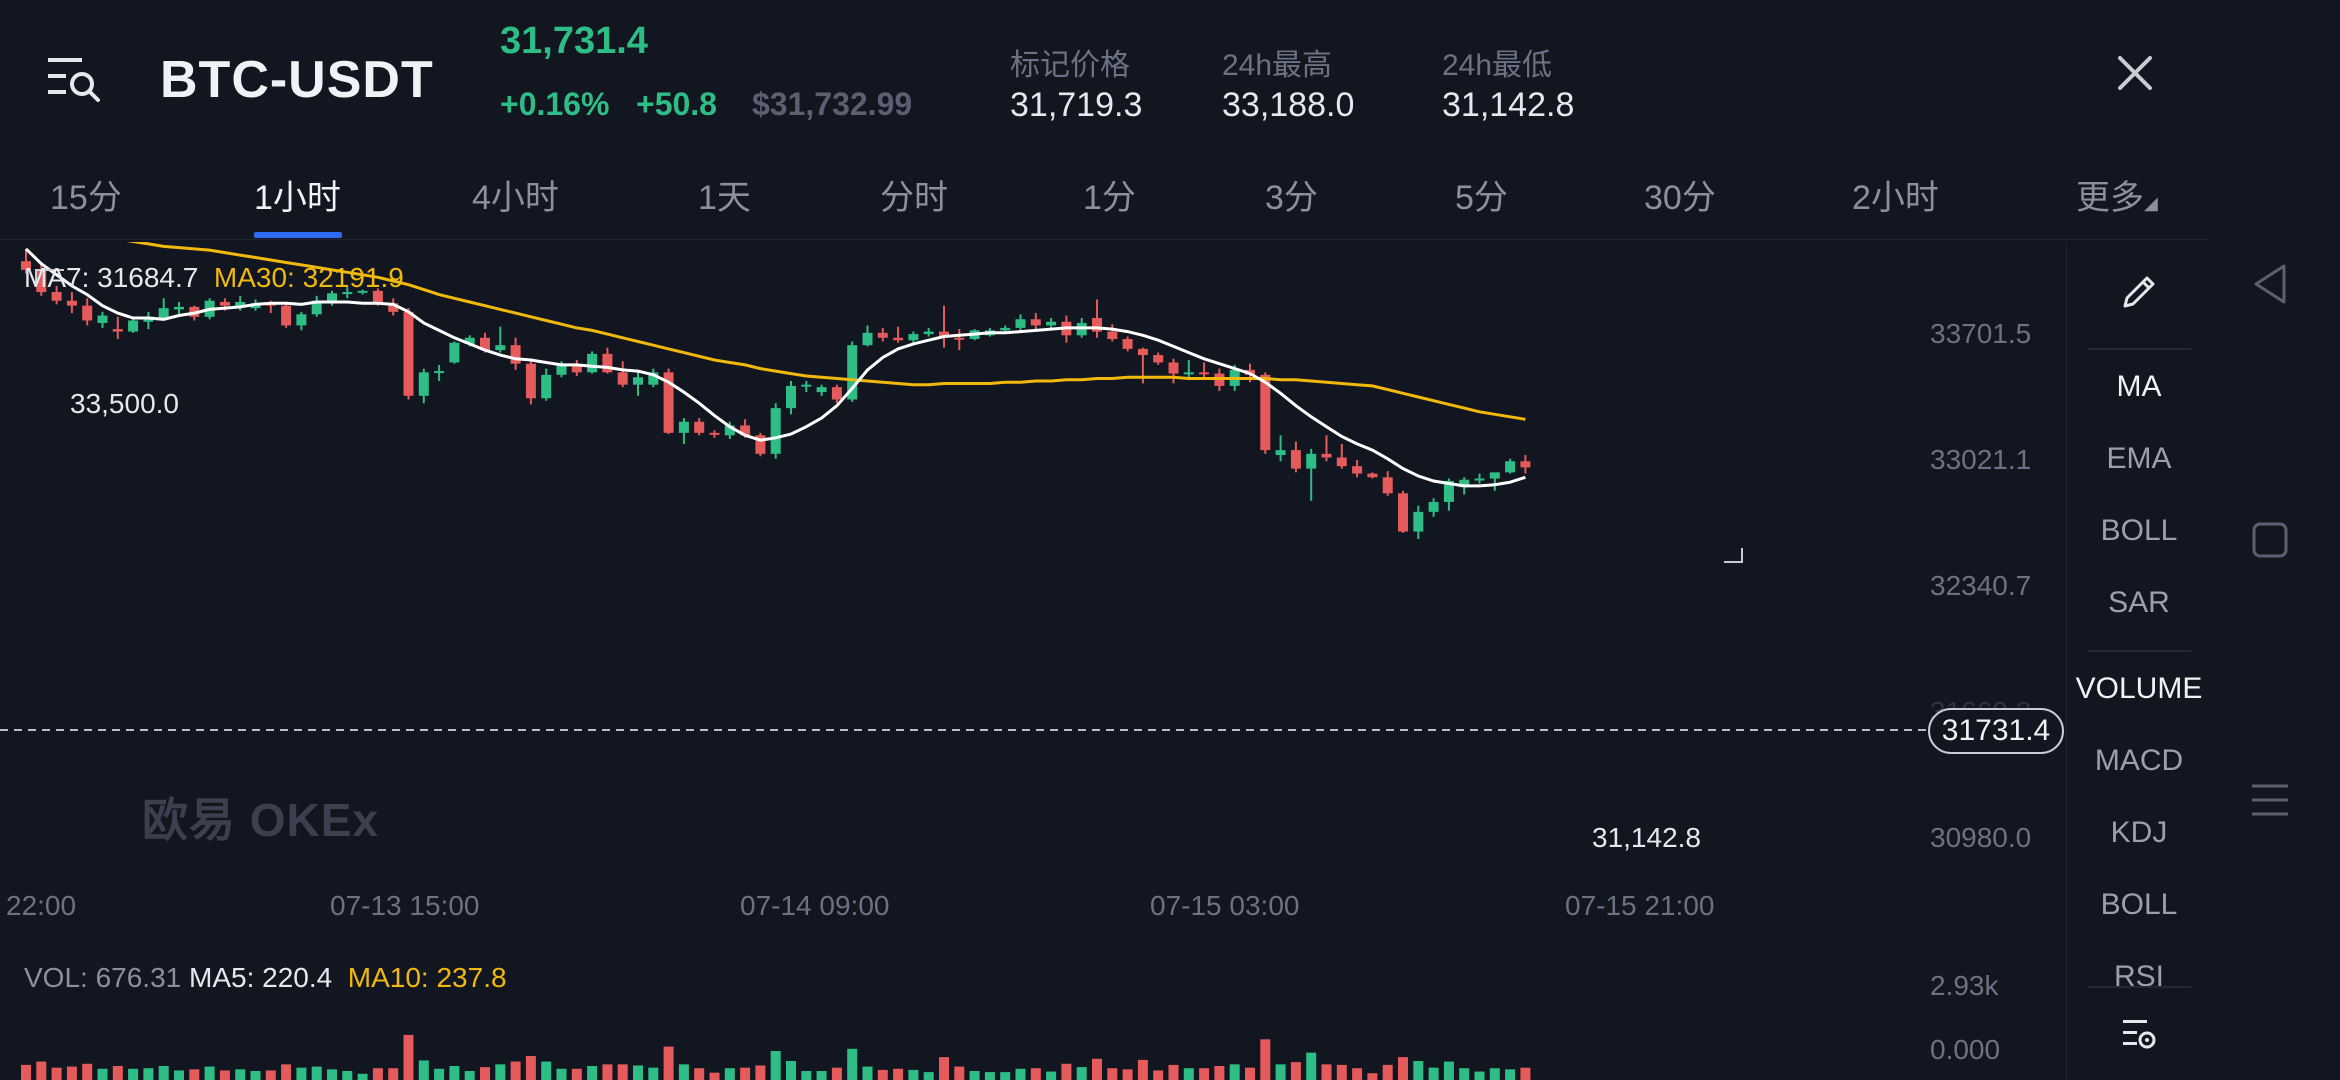  What do you see at coordinates (2138, 973) in the screenshot?
I see `indicator-rsi: RSI` at bounding box center [2138, 973].